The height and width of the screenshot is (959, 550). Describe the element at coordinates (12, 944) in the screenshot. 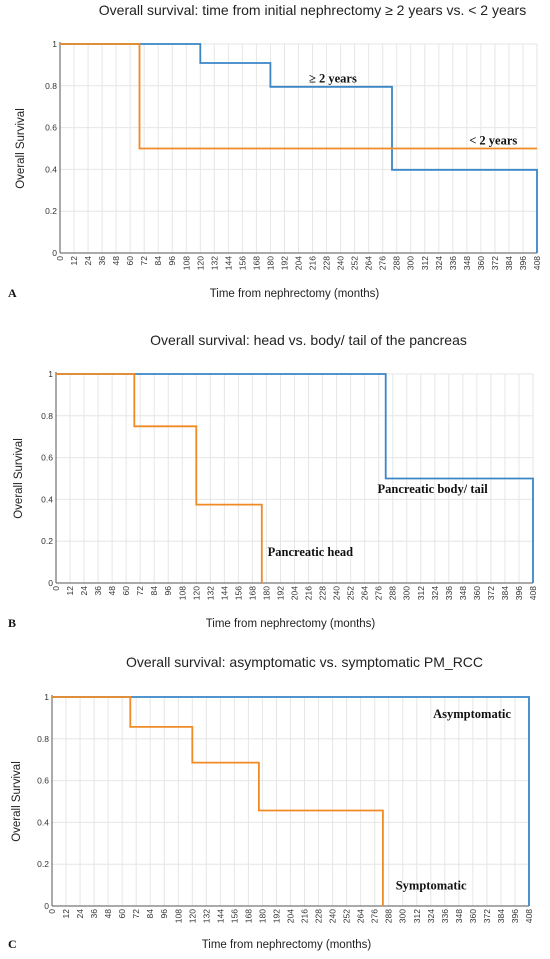

I see `panel-letter: C` at that location.